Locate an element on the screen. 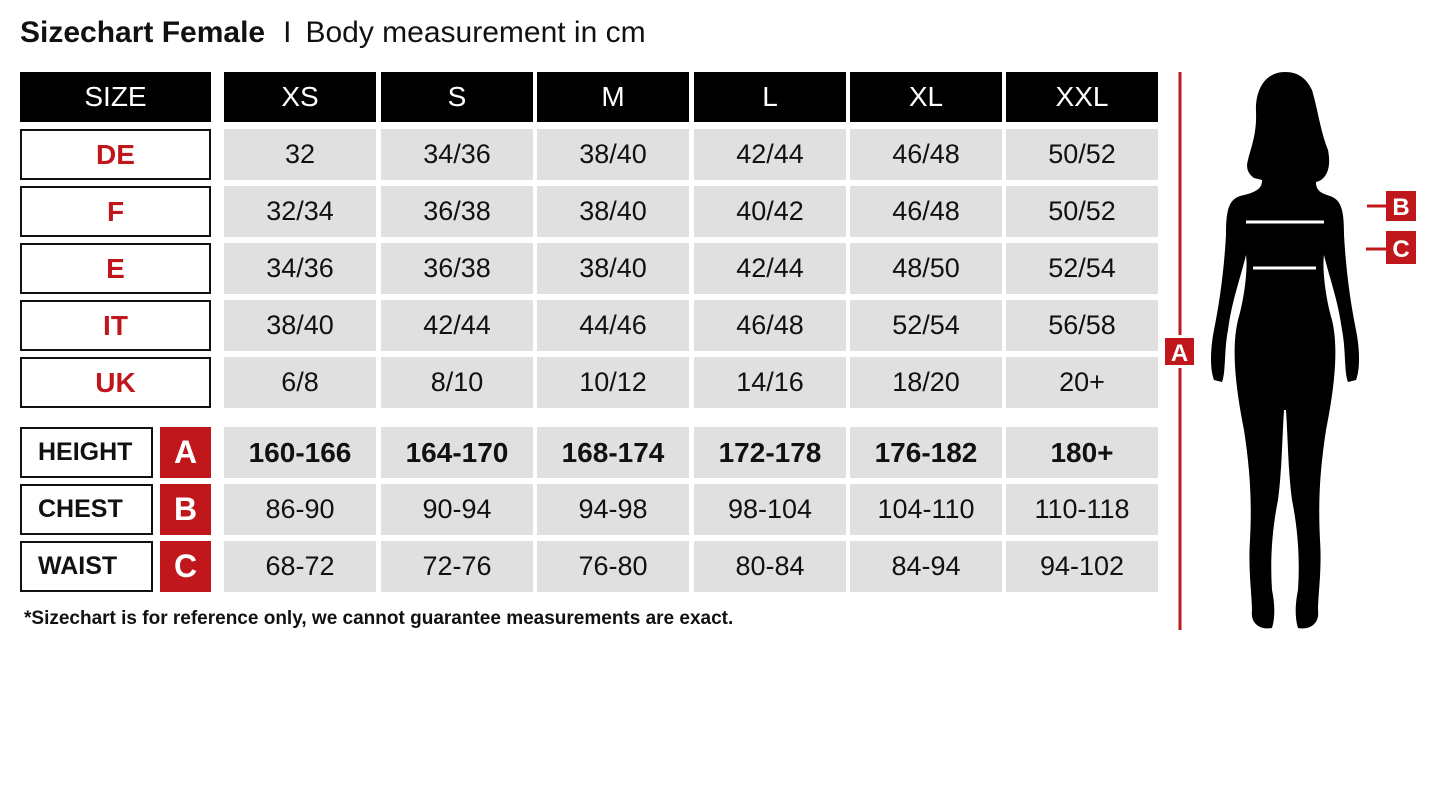 The width and height of the screenshot is (1441, 795). table-cell: 180+ is located at coordinates (1082, 452).